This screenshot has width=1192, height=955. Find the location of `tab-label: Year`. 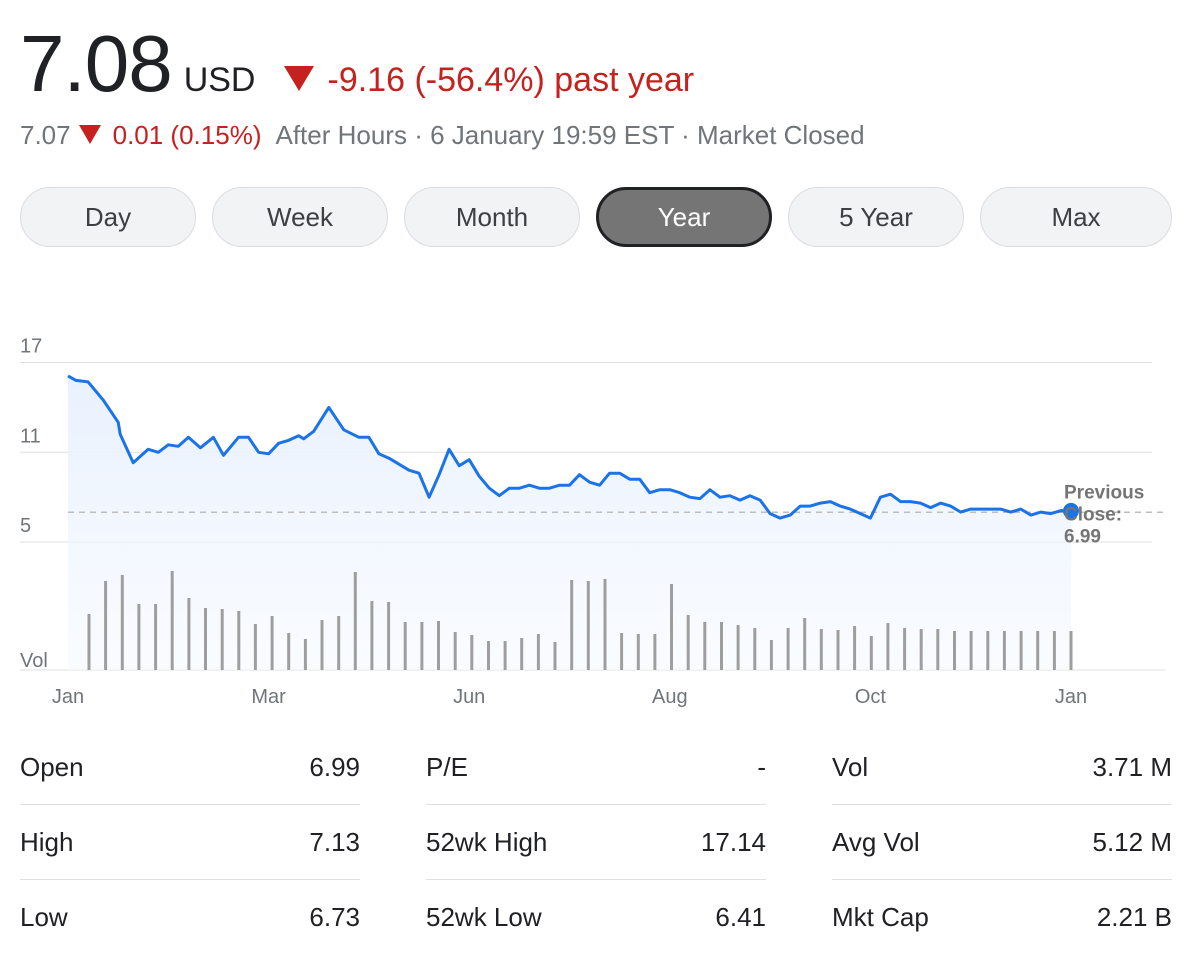

tab-label: Year is located at coordinates (684, 216).